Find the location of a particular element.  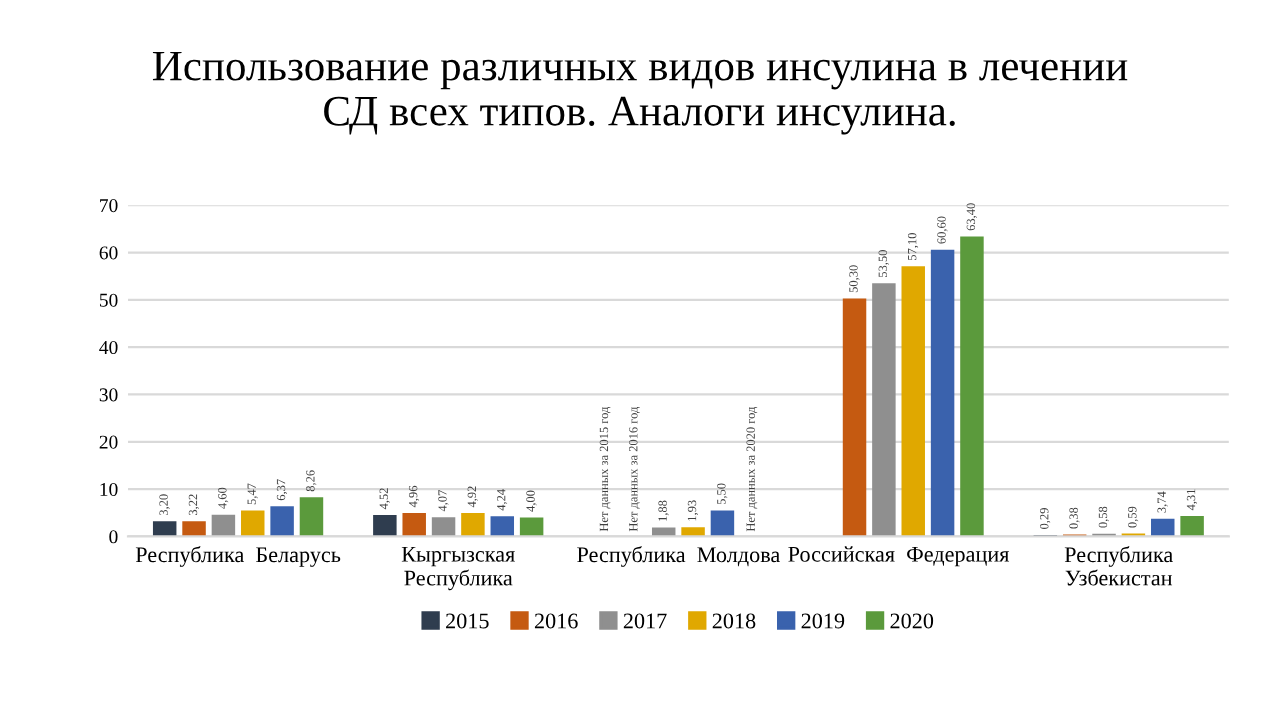

y-tick-label: 30 is located at coordinates (108, 395).